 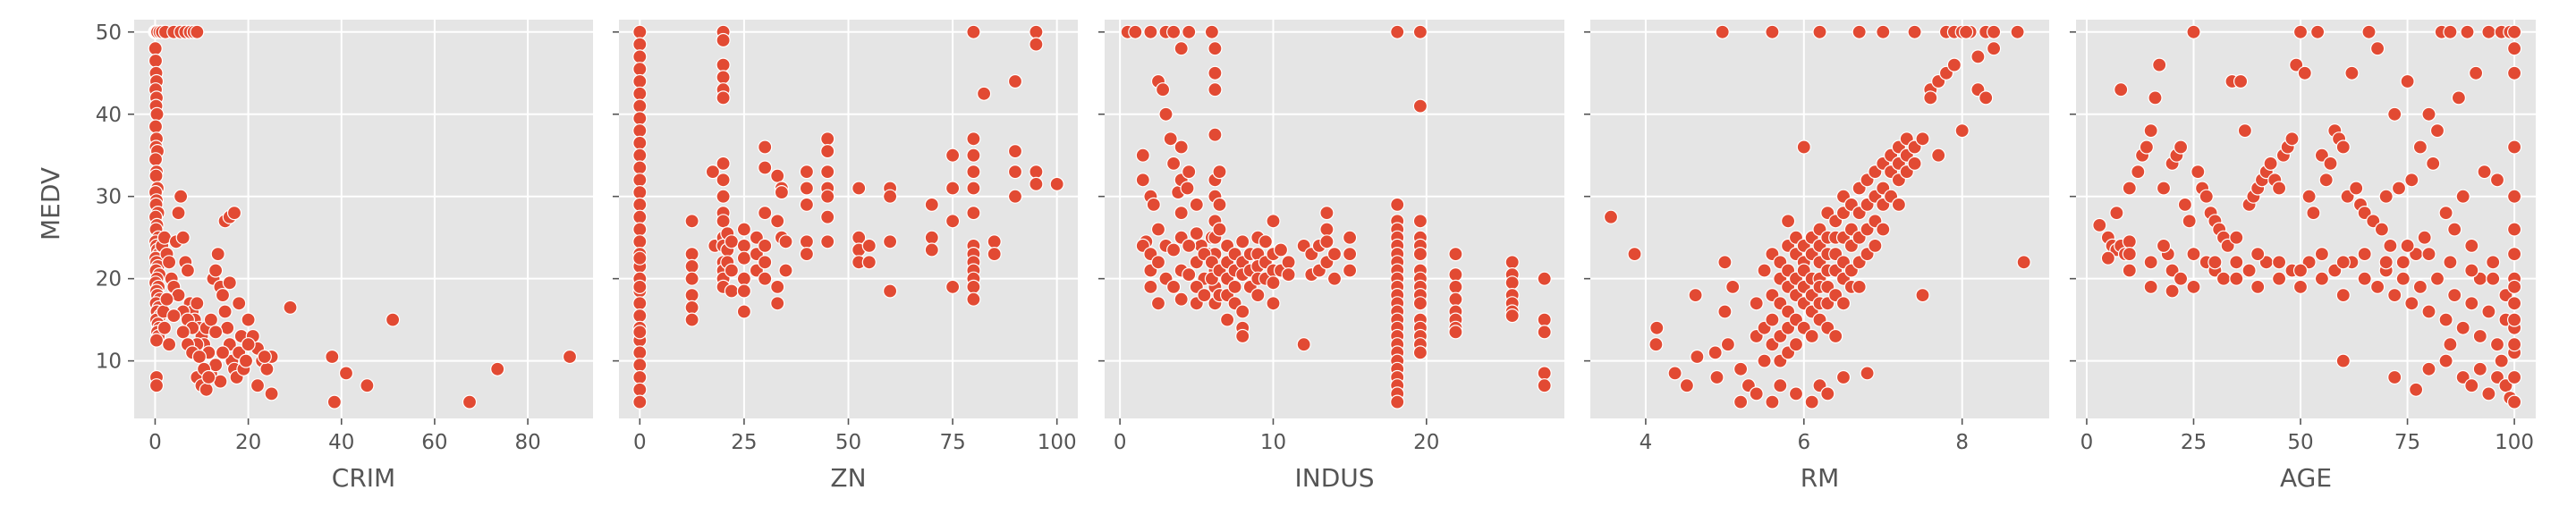 What do you see at coordinates (2306, 219) in the screenshot?
I see `plot-background` at bounding box center [2306, 219].